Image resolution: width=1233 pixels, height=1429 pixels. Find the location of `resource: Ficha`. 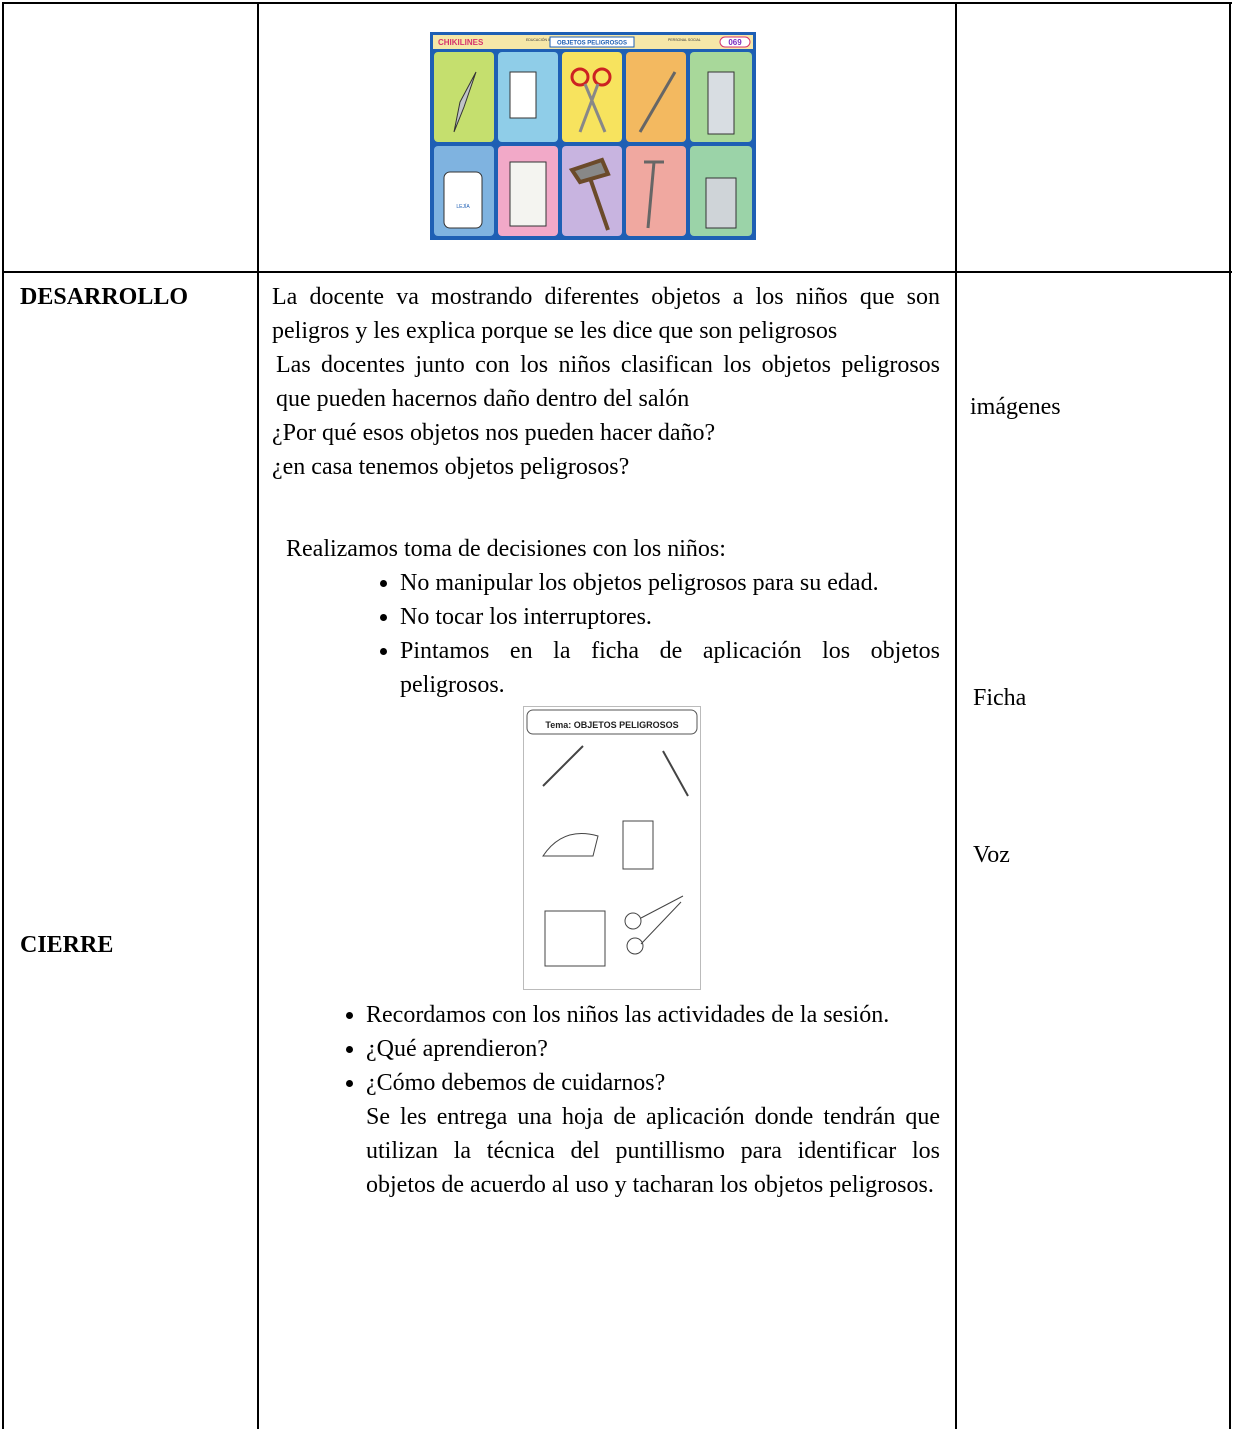

resource: Ficha is located at coordinates (1000, 698).